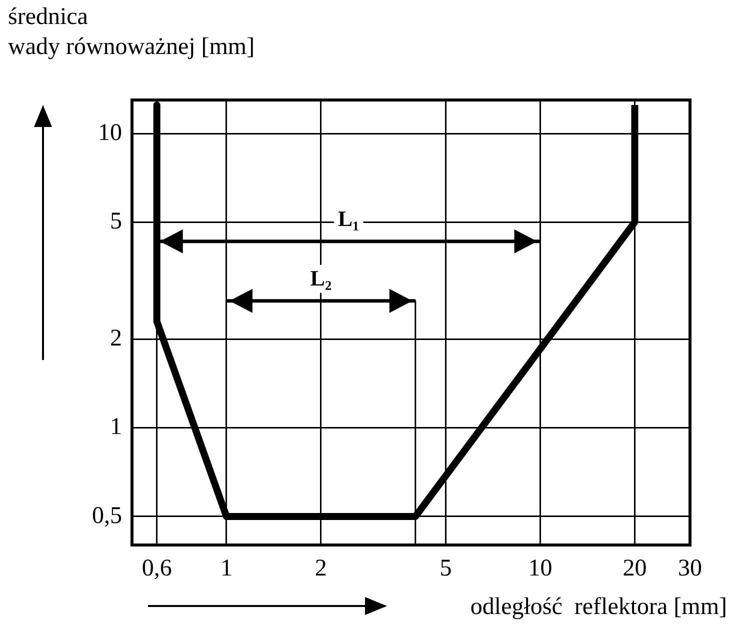 The width and height of the screenshot is (731, 628). I want to click on y-tick-label: 10, so click(110, 133).